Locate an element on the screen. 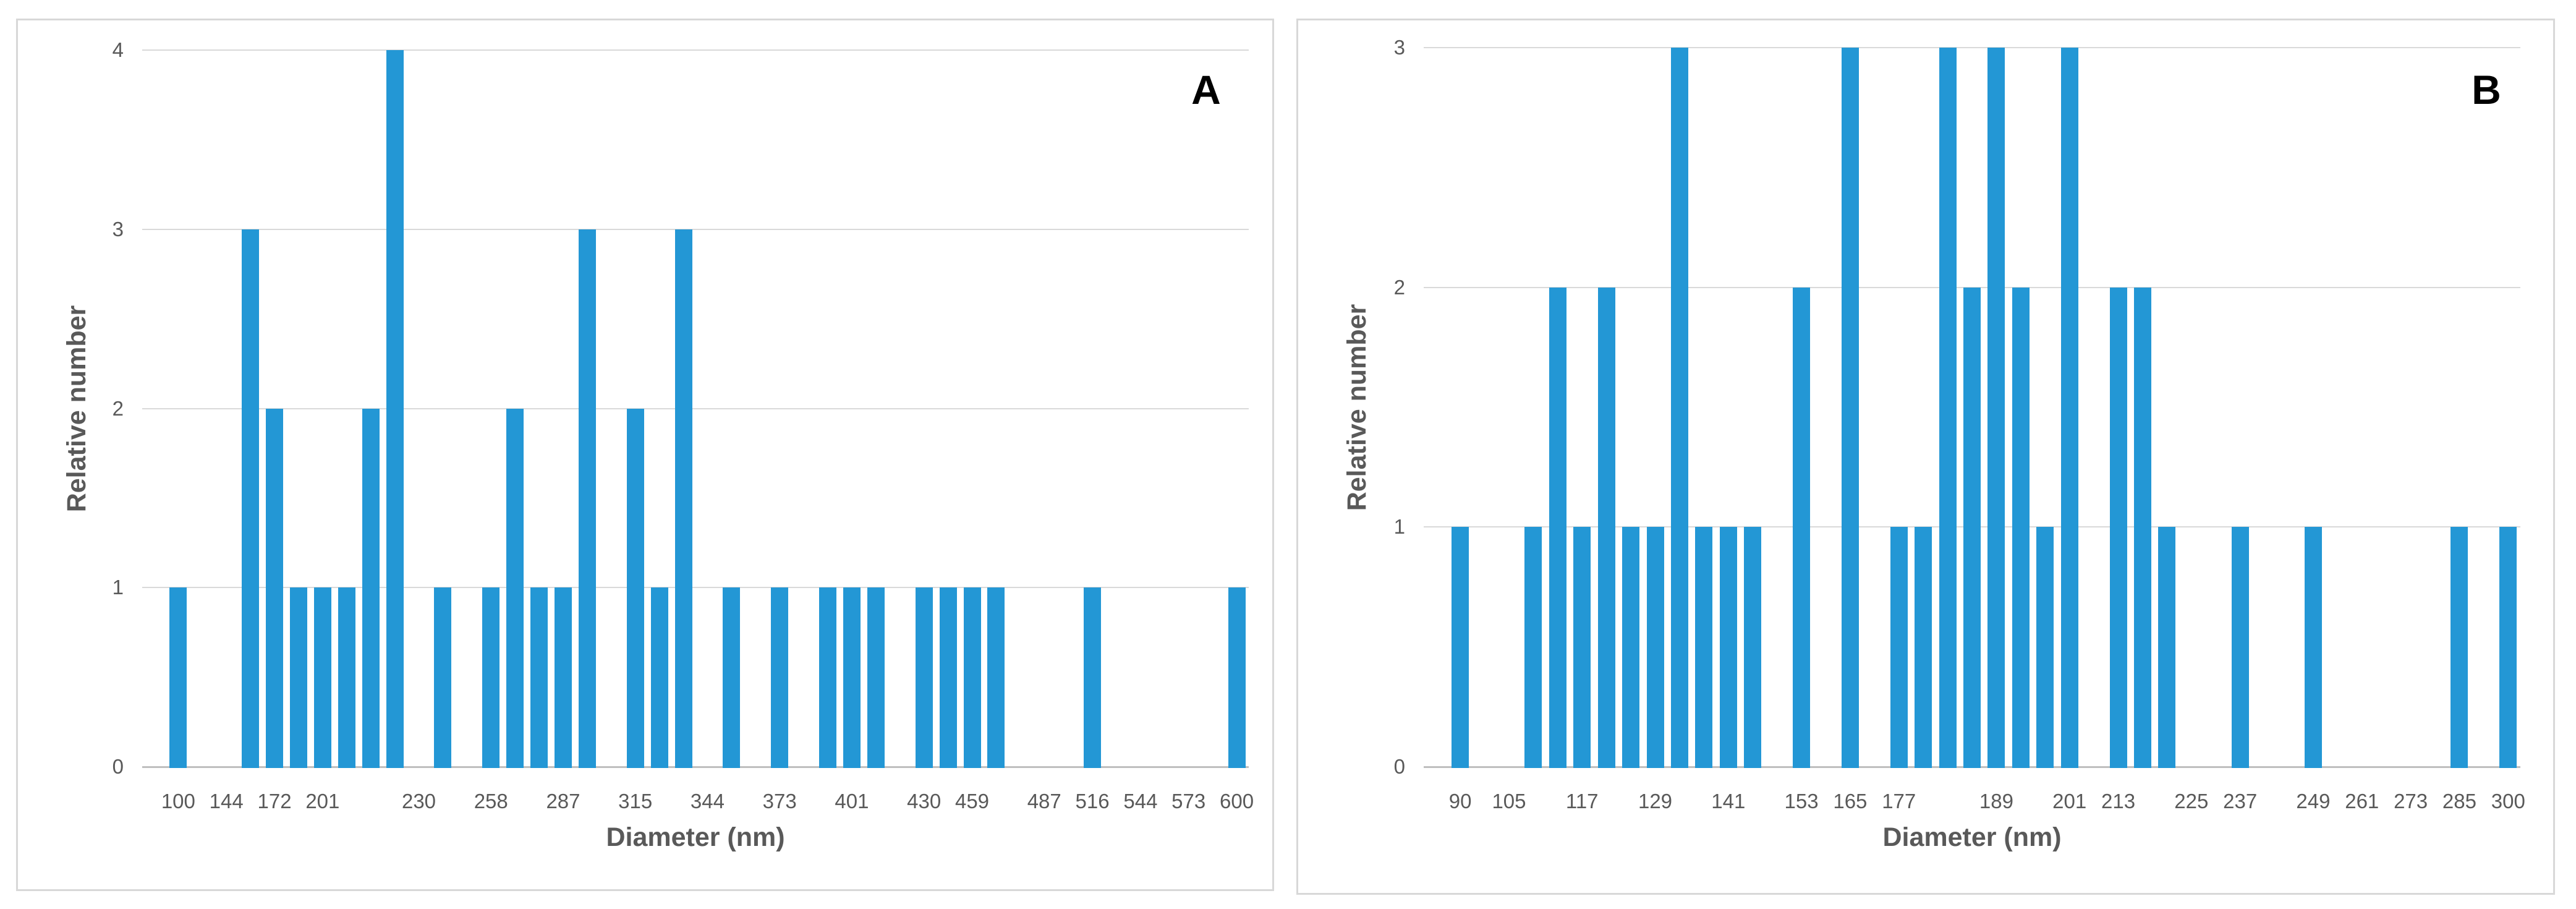  x-tick-label: 401 is located at coordinates (852, 801).